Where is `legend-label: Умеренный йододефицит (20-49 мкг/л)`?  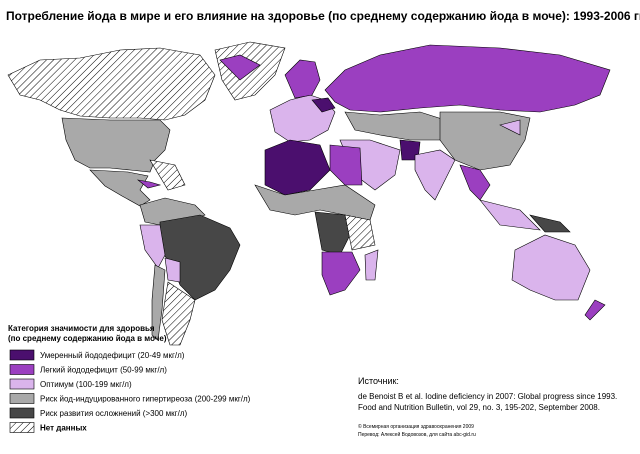 legend-label: Умеренный йододефицит (20-49 мкг/л) is located at coordinates (112, 355).